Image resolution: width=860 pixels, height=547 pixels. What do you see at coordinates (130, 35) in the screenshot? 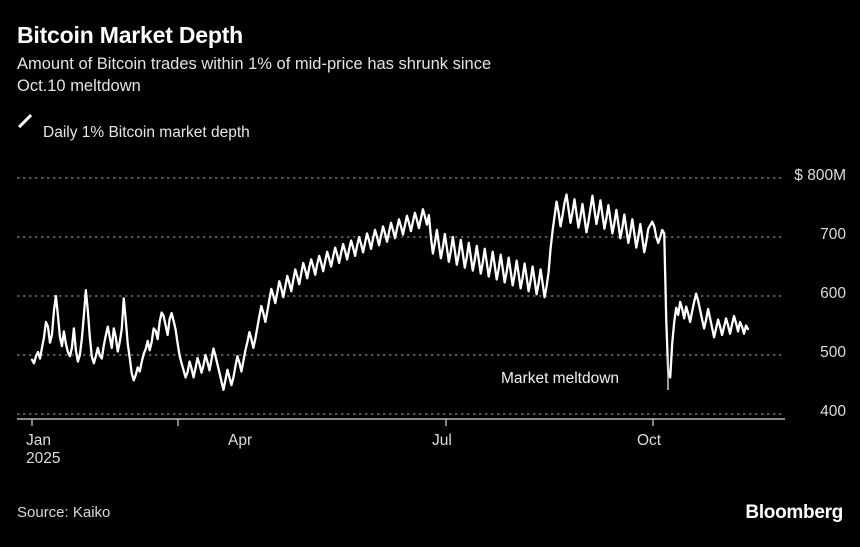
I see `page-title: Bitcoin Market Depth` at bounding box center [130, 35].